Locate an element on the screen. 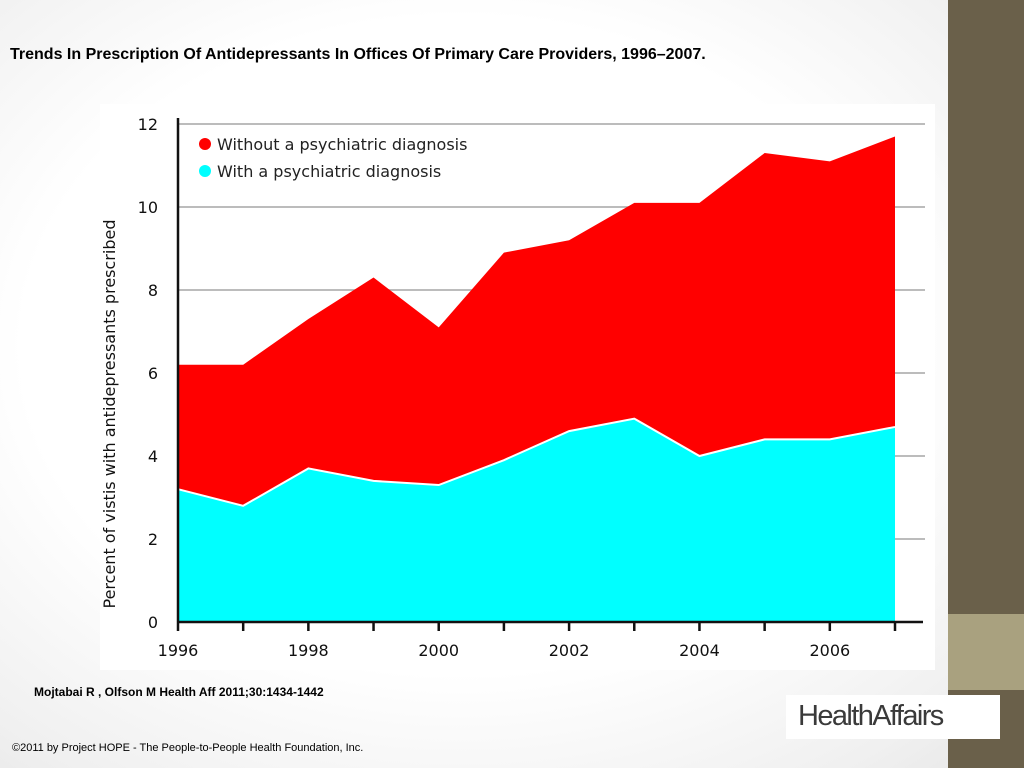 The image size is (1024, 768). legend-swatch-without-diagnosis is located at coordinates (205, 144).